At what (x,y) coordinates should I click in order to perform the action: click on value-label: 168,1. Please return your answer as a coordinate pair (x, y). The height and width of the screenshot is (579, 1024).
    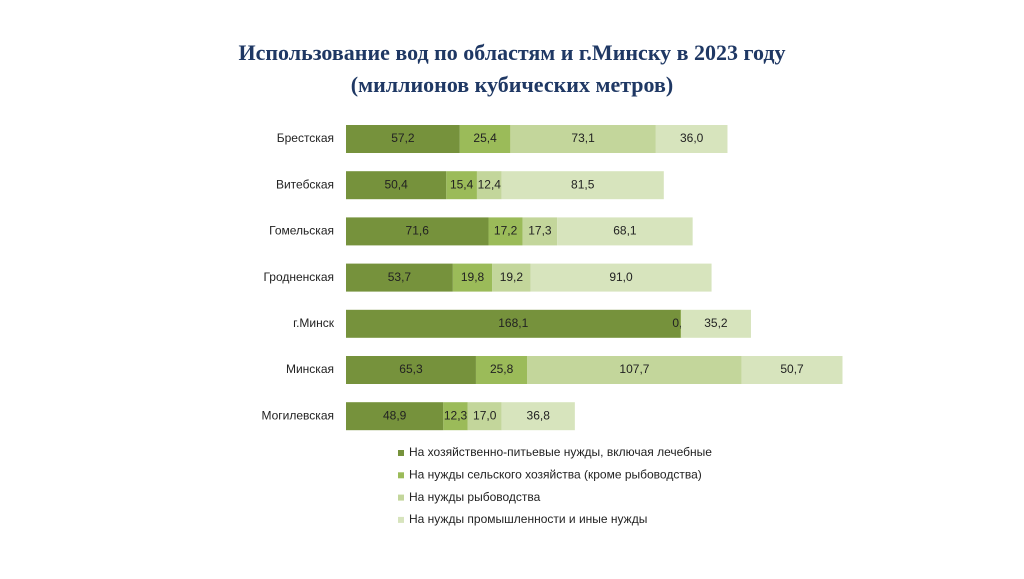
    Looking at the image, I should click on (513, 323).